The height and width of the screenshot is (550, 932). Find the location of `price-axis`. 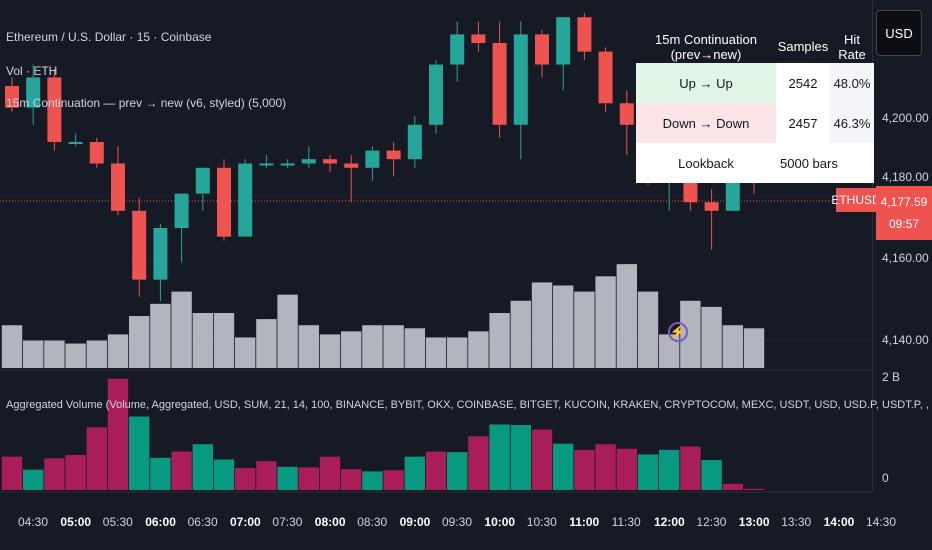

price-axis is located at coordinates (902, 246).